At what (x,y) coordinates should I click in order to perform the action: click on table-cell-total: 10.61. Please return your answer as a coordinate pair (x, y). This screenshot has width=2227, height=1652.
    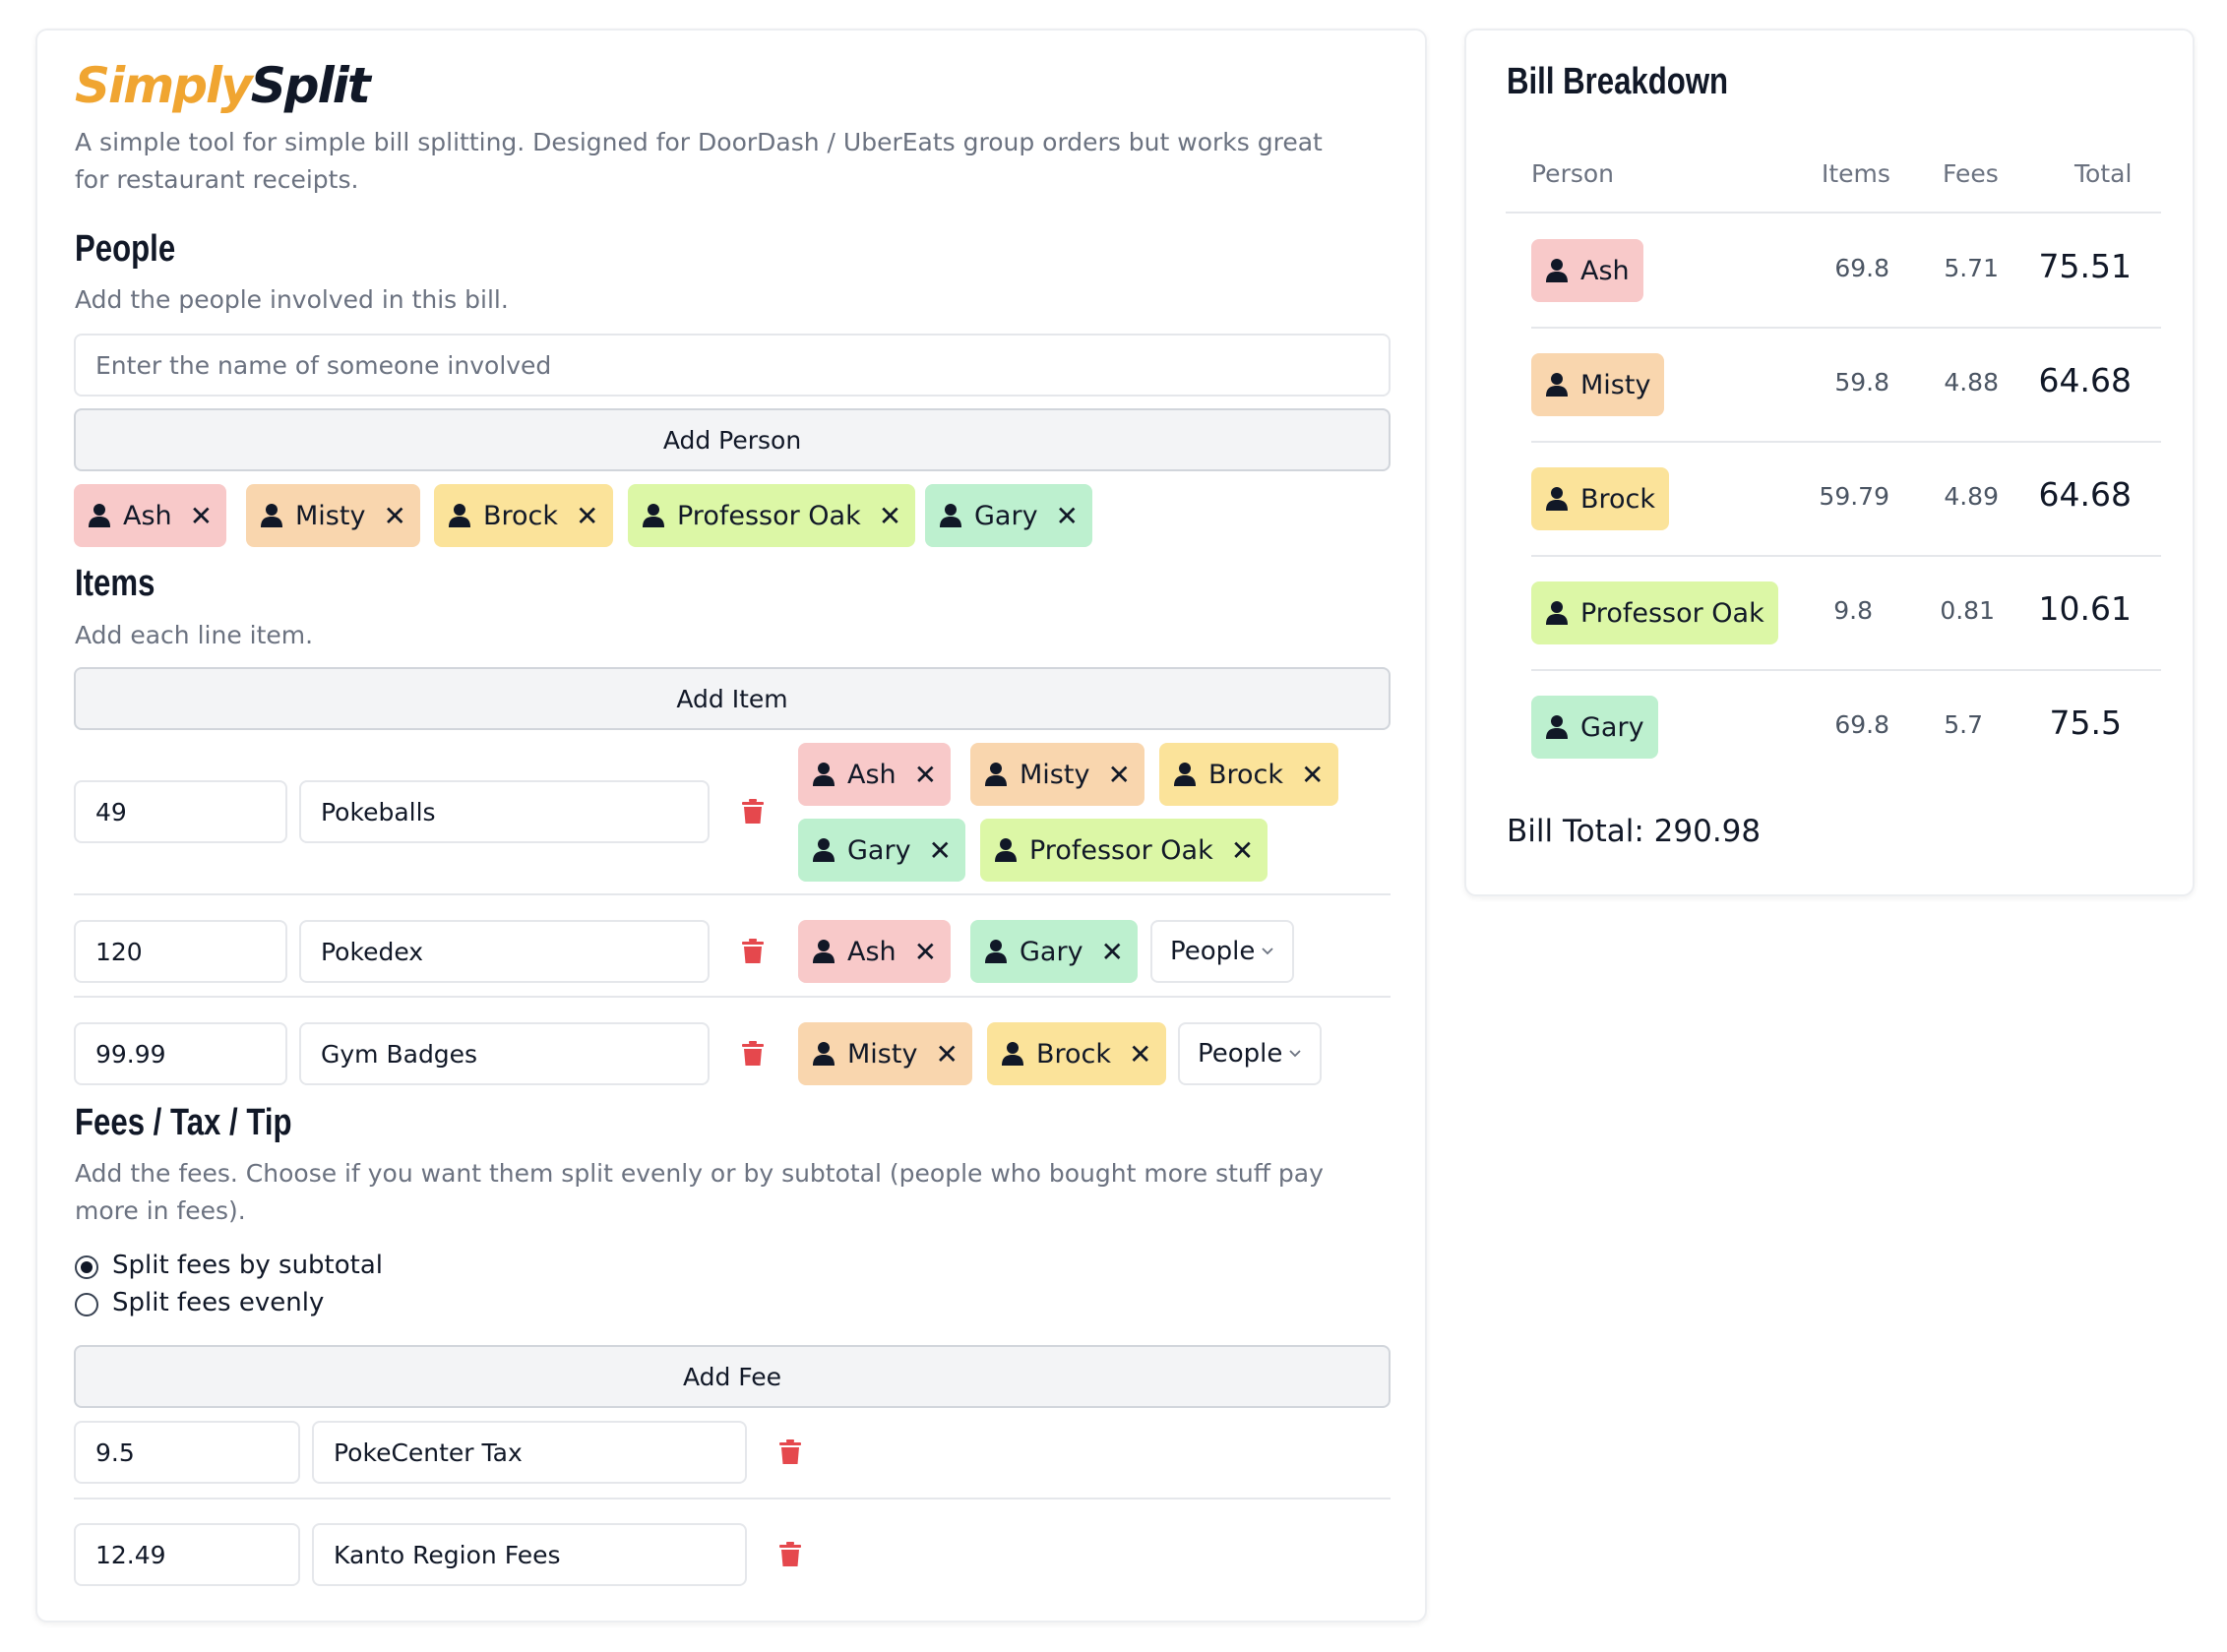
    Looking at the image, I should click on (2085, 608).